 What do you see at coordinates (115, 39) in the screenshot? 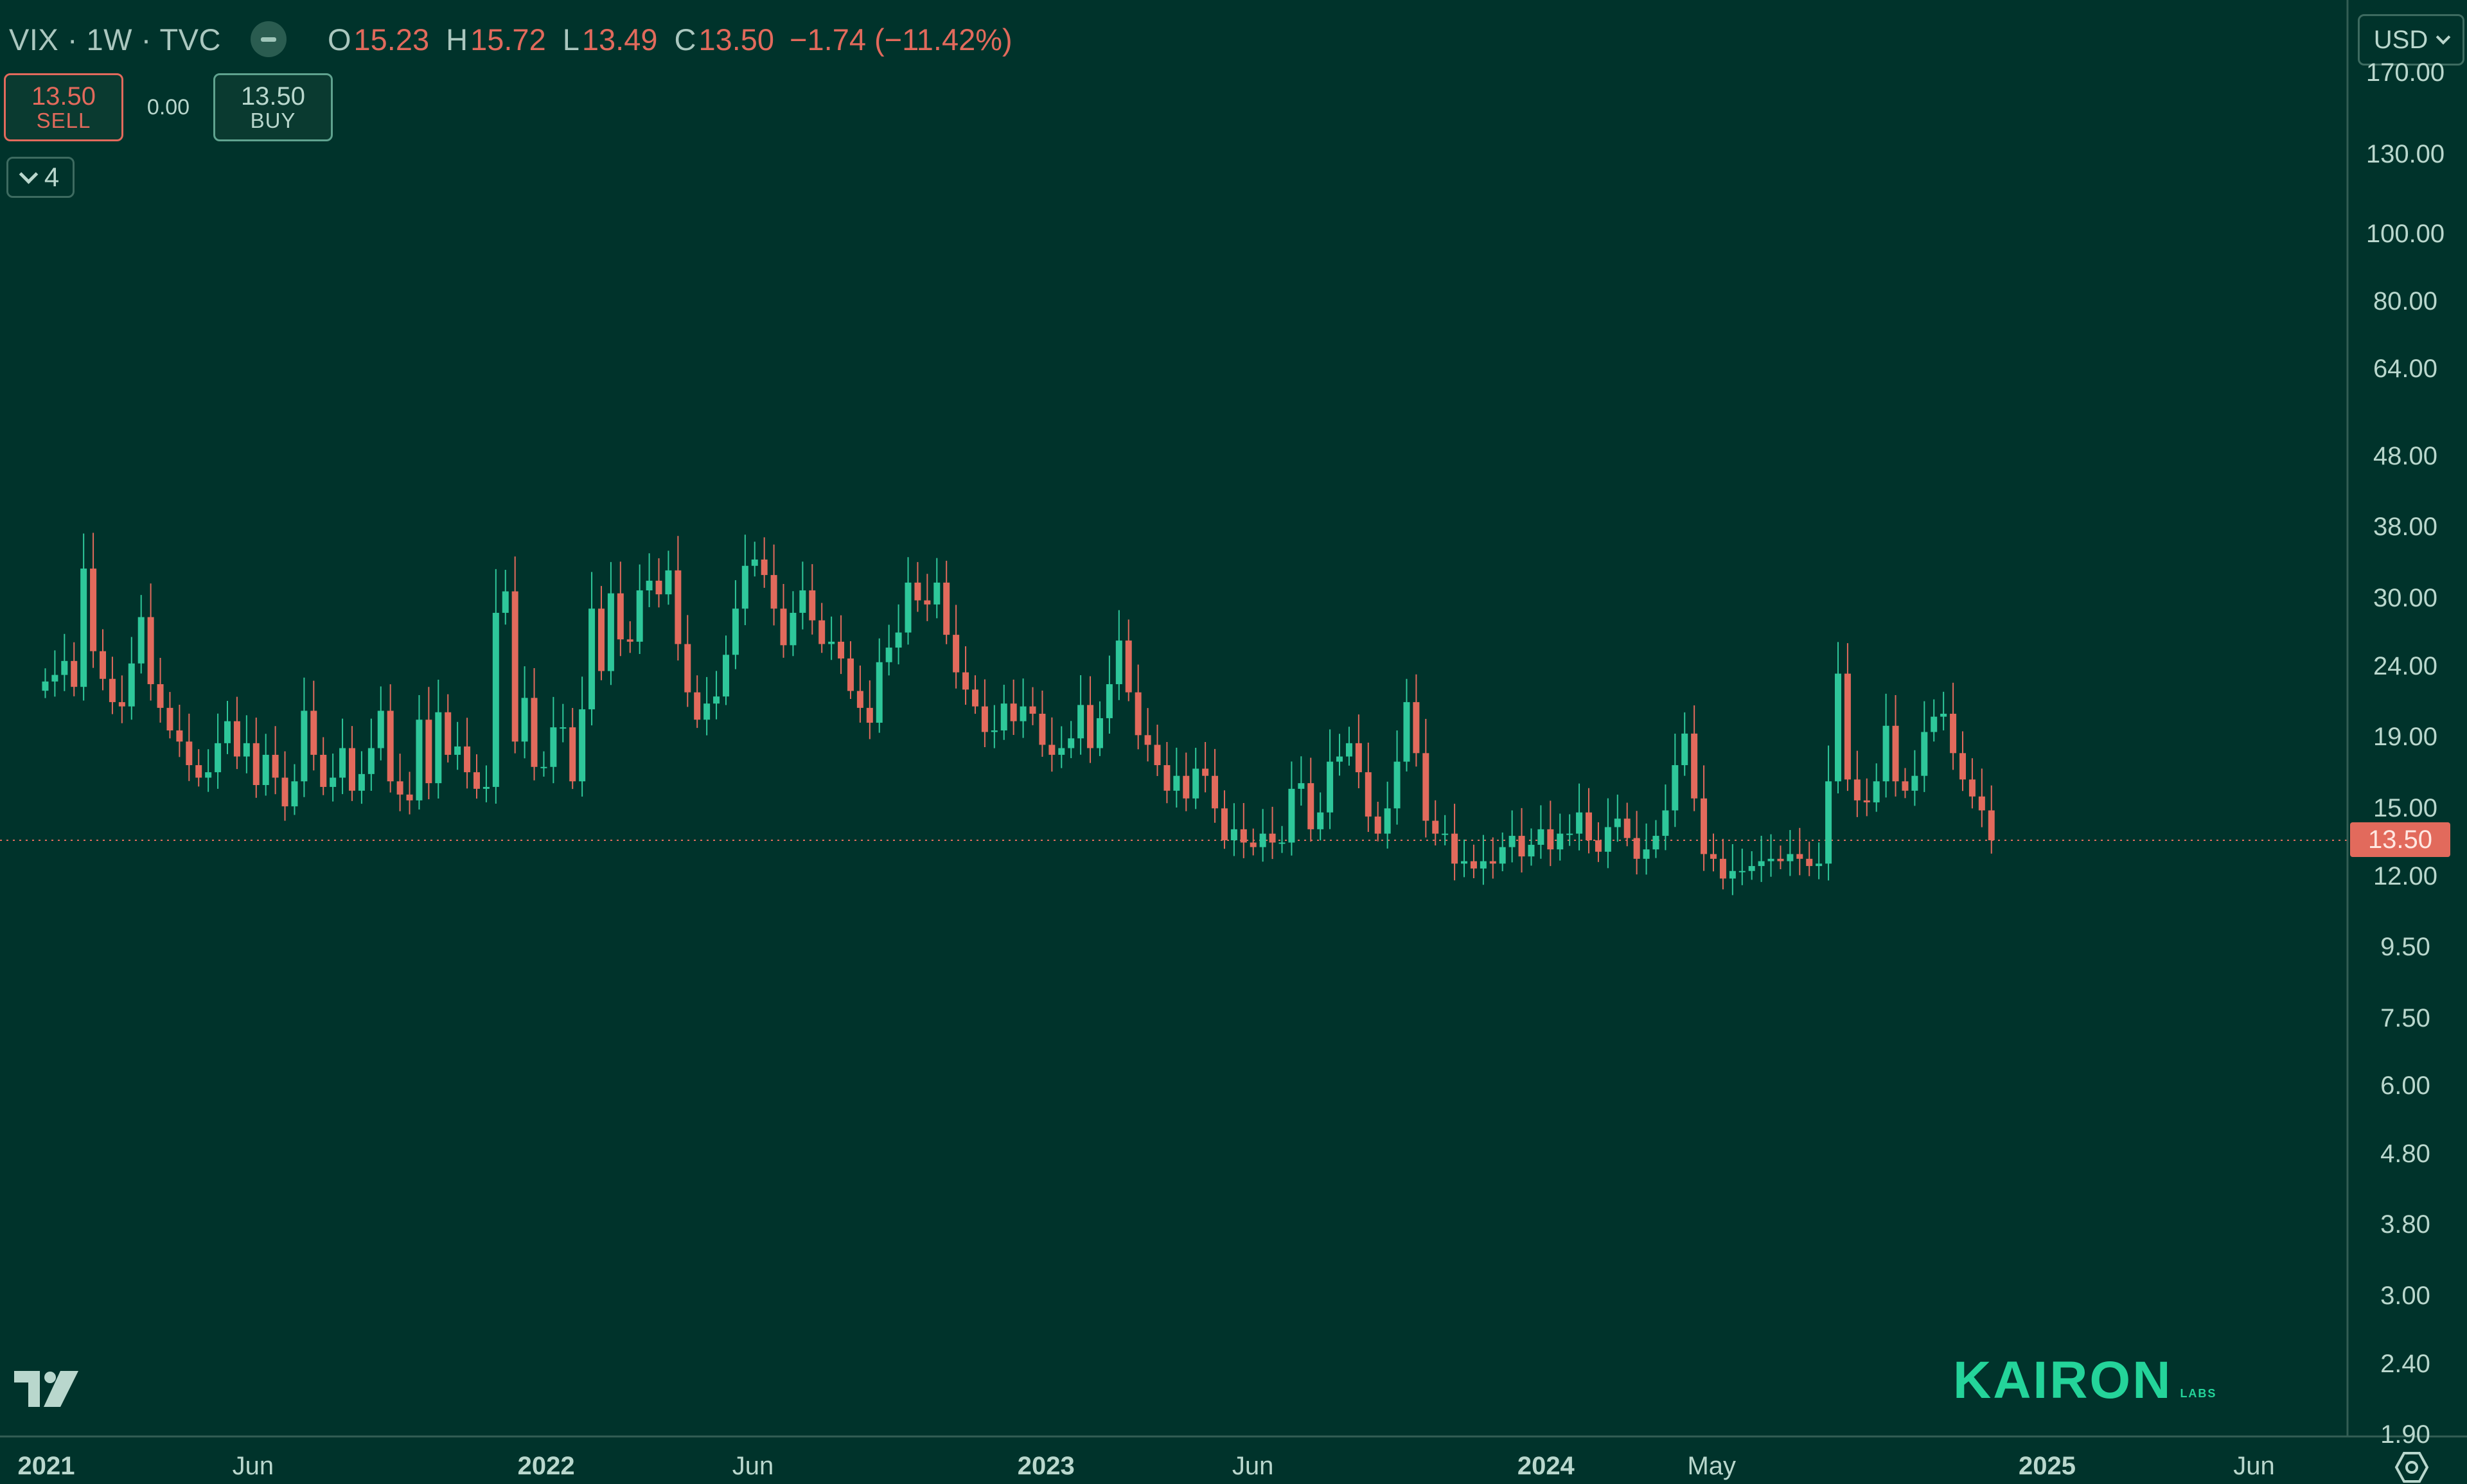
I see `symbol-title: VIX · 1W · TVC` at bounding box center [115, 39].